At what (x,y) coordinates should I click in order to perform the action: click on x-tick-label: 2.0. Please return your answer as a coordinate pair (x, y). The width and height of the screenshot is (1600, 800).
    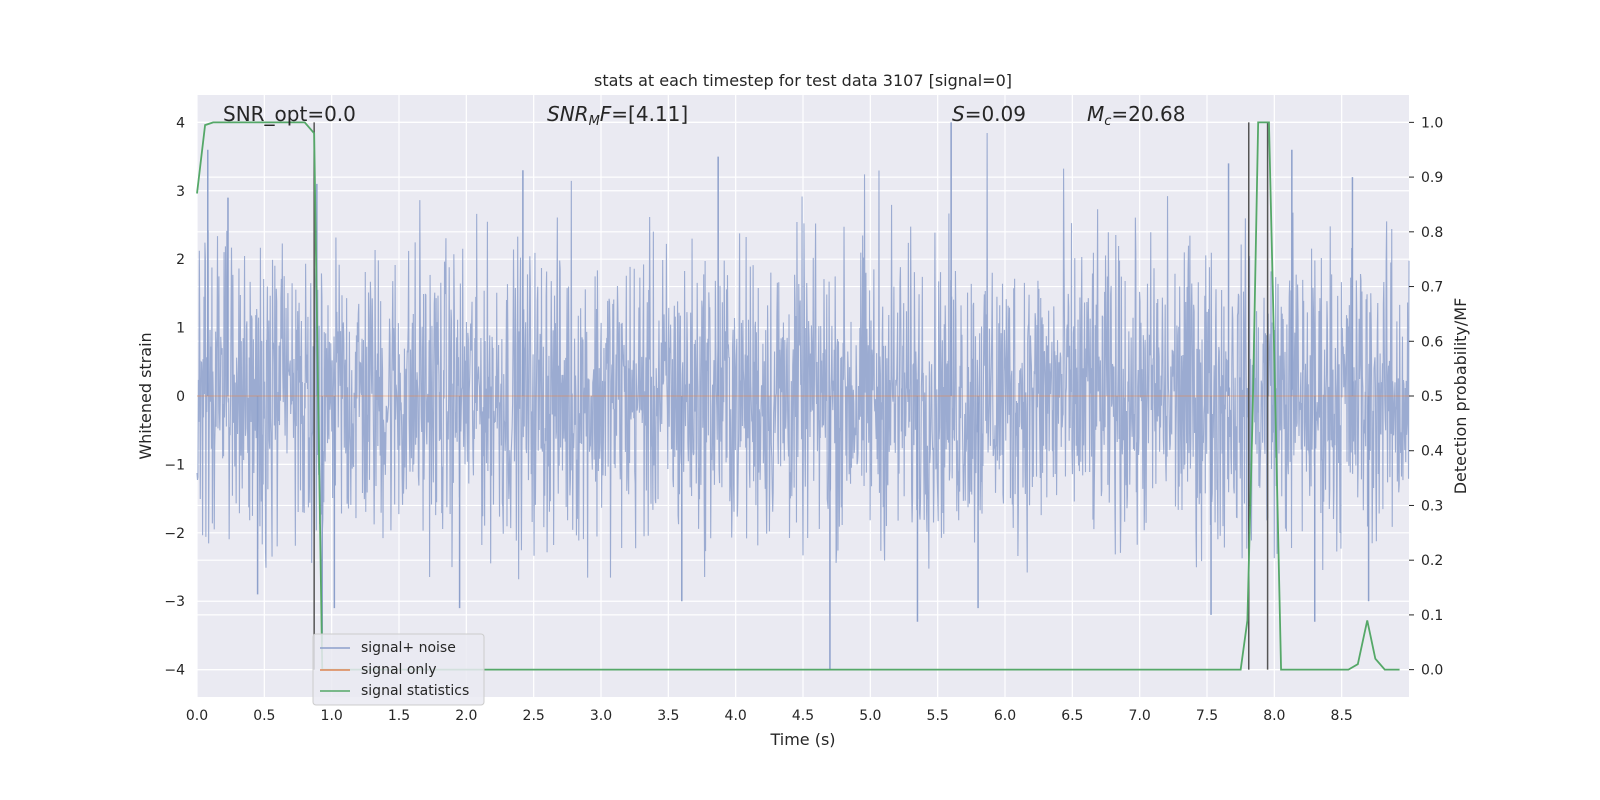
    Looking at the image, I should click on (466, 716).